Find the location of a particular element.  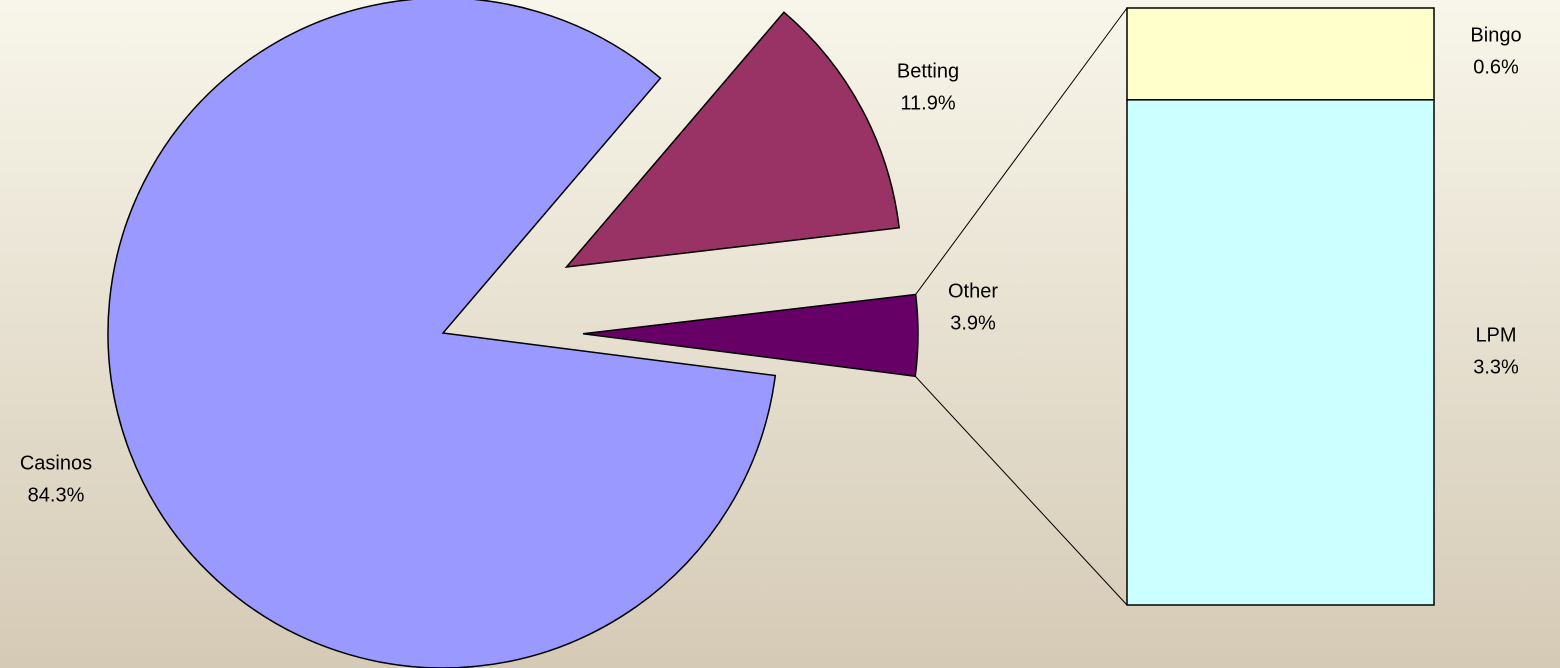

bar-label: LPM is located at coordinates (1495, 336).